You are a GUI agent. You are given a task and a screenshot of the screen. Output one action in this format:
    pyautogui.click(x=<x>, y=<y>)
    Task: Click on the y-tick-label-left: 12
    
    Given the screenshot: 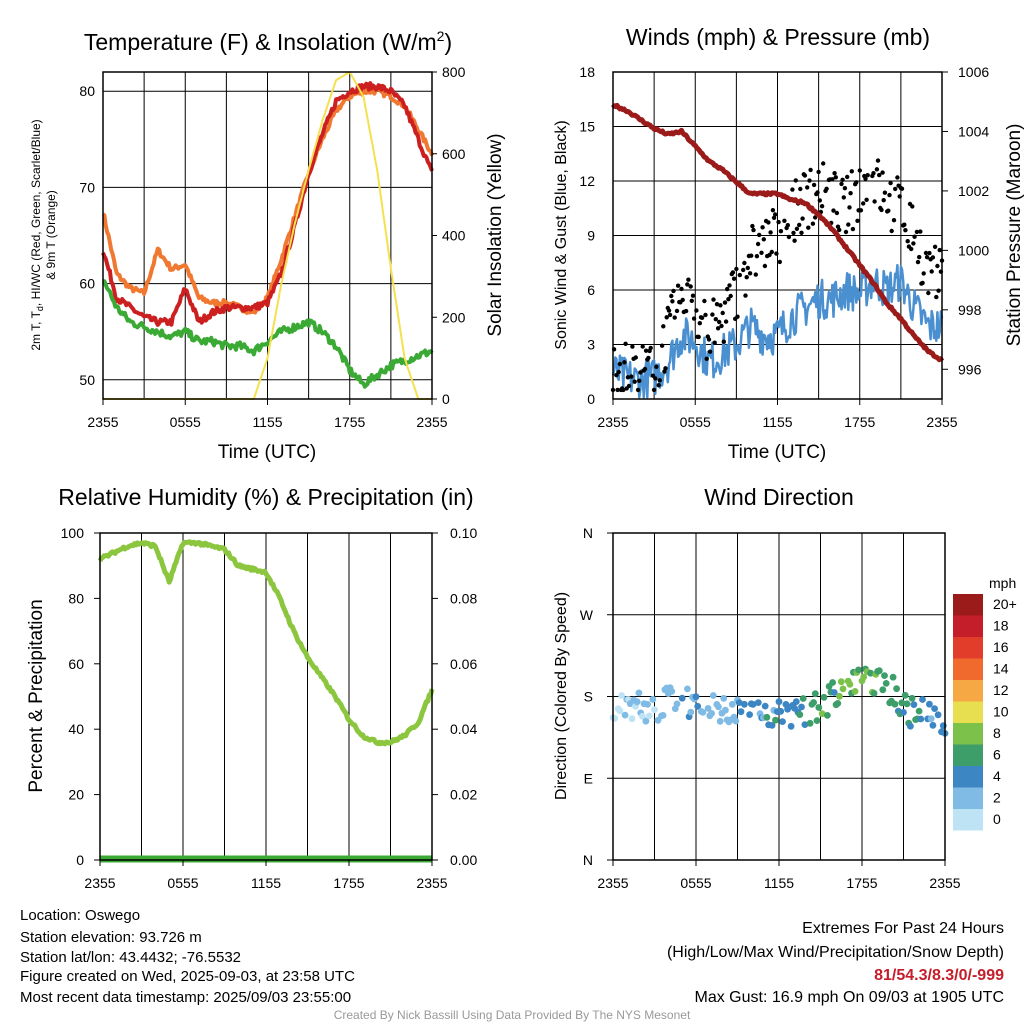 What is the action you would take?
    pyautogui.click(x=587, y=181)
    